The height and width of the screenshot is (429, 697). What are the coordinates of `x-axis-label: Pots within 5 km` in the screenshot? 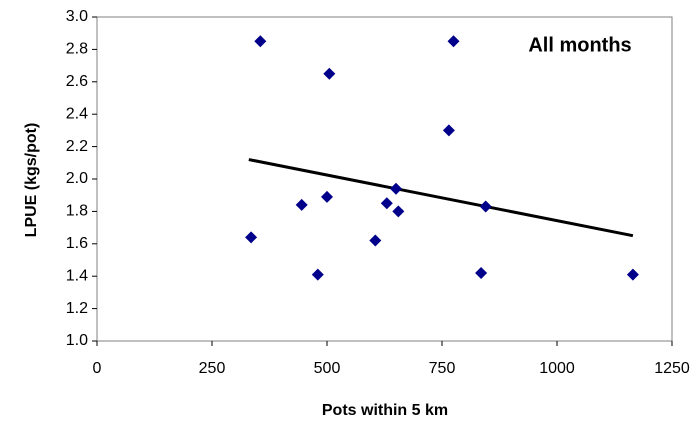 It's located at (385, 410).